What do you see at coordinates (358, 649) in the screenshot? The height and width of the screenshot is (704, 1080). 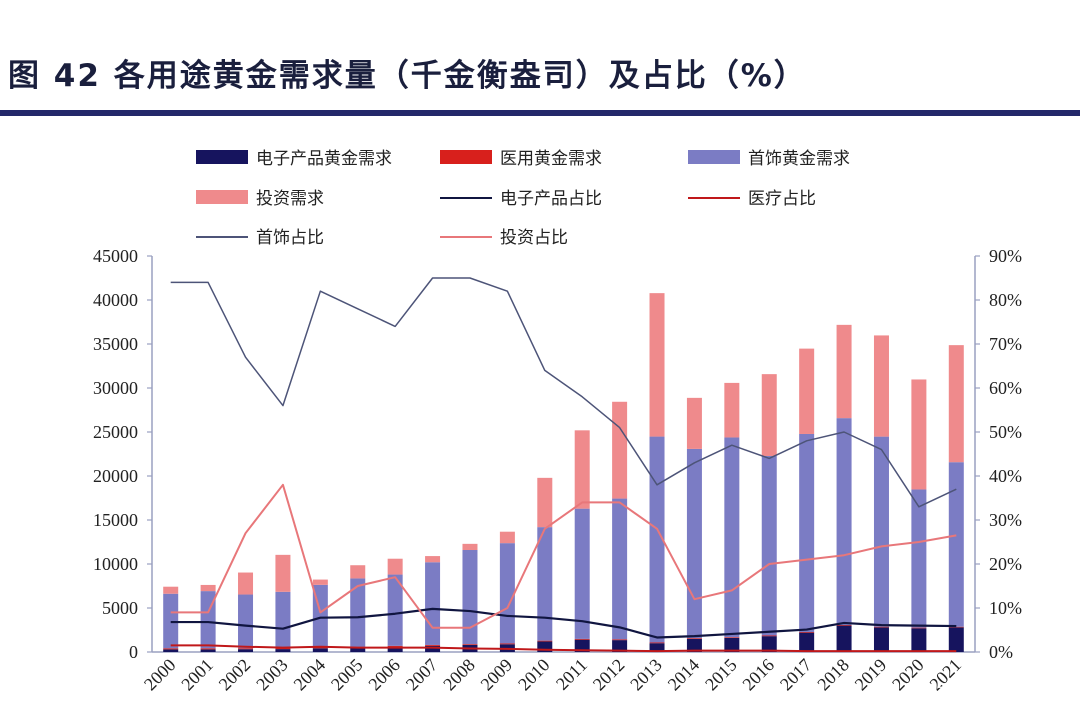 I see `bar-electronics-2005` at bounding box center [358, 649].